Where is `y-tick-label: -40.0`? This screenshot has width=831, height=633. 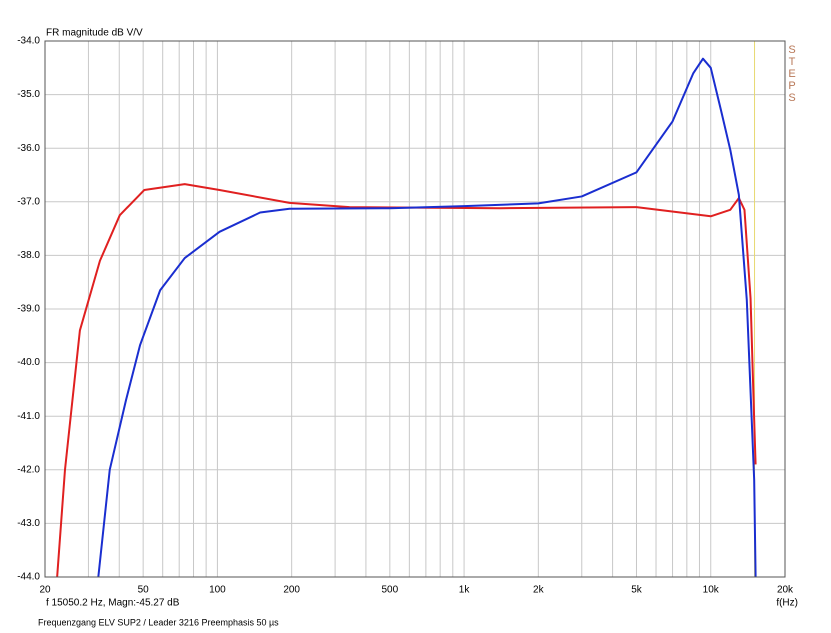
y-tick-label: -40.0 is located at coordinates (28, 362).